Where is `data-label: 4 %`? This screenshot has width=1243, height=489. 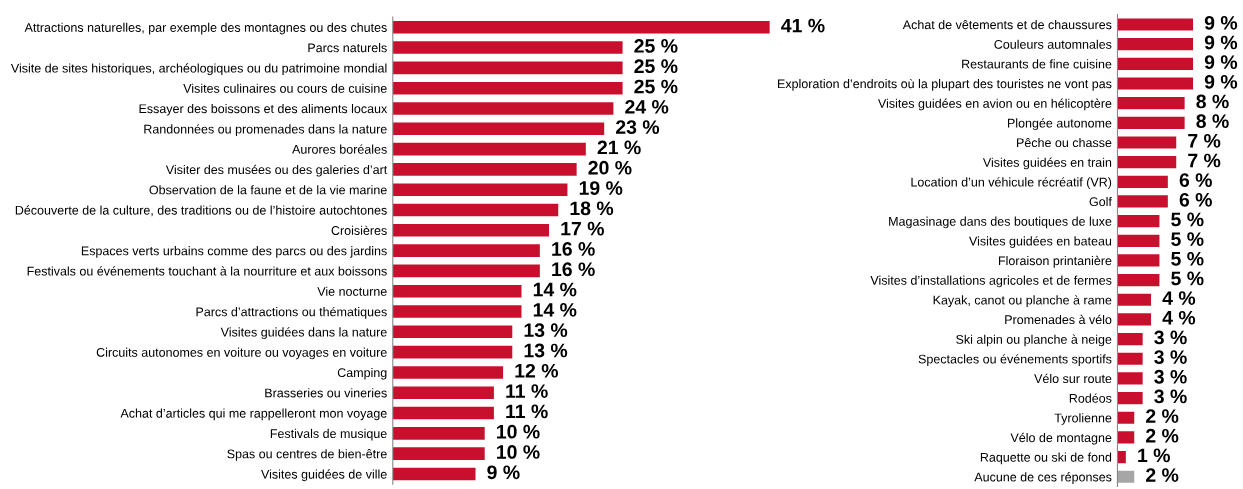 data-label: 4 % is located at coordinates (1179, 298).